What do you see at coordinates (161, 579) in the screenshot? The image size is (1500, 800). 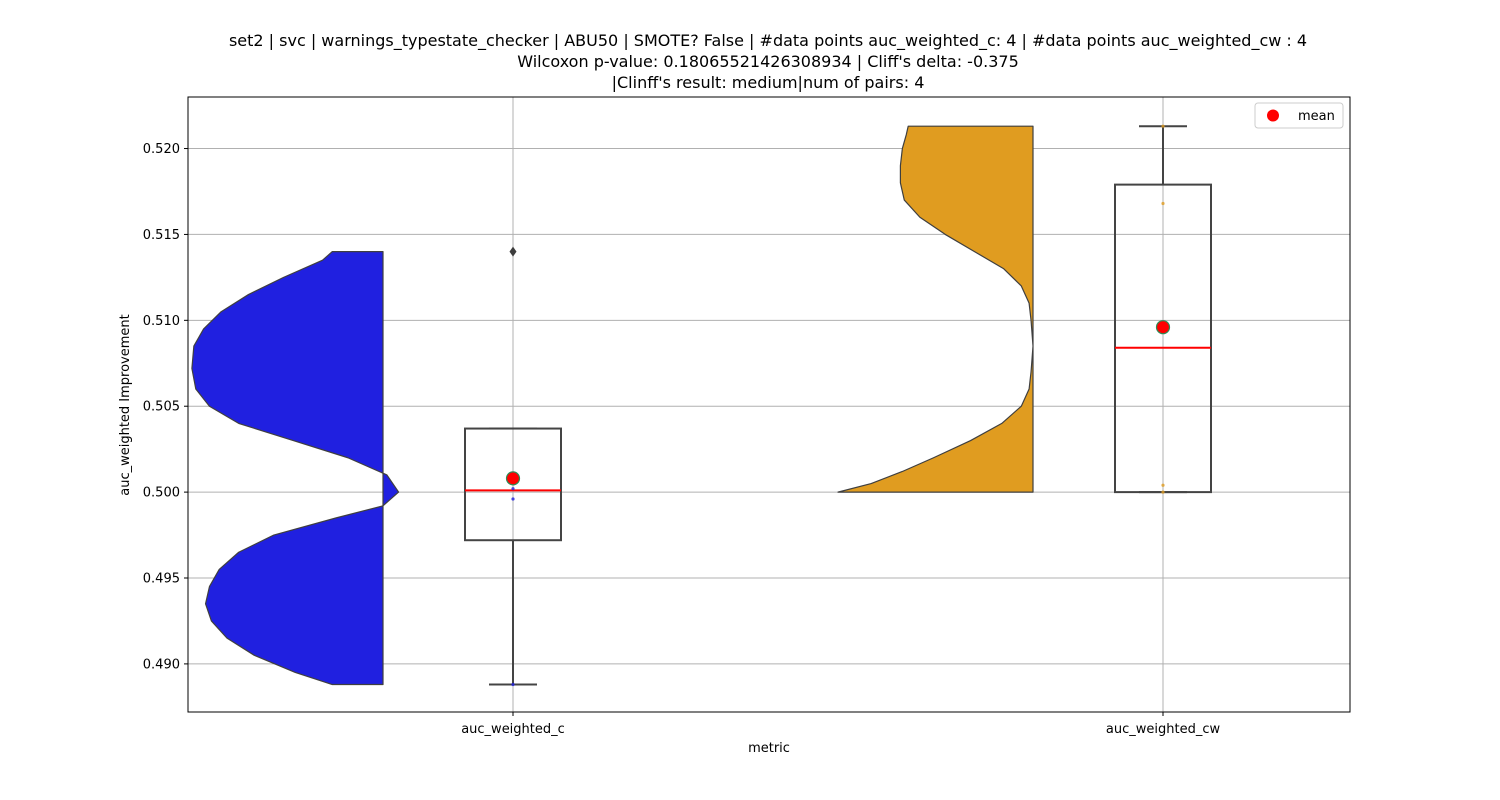 I see `y-tick-label: 0.495` at bounding box center [161, 579].